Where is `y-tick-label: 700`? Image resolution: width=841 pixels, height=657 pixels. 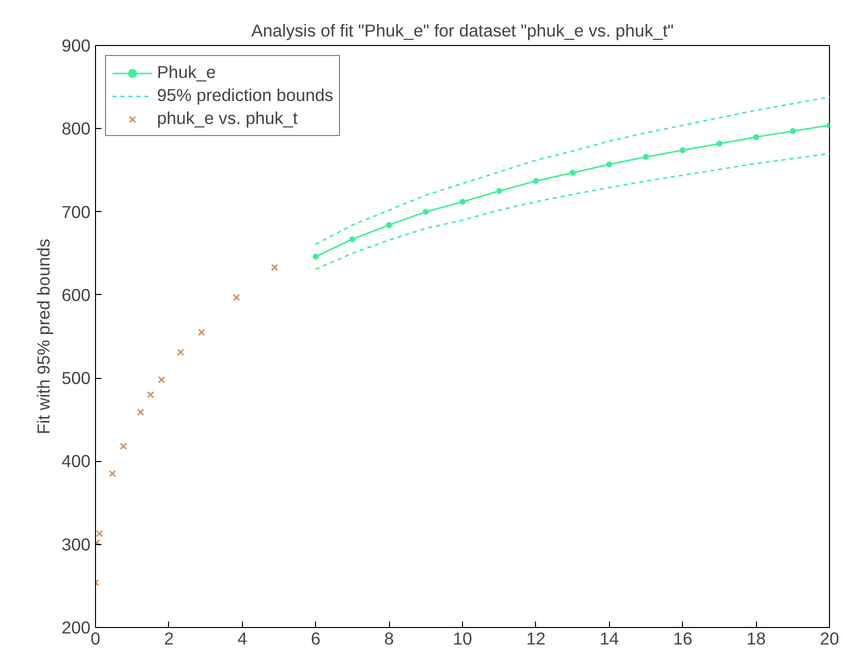
y-tick-label: 700 is located at coordinates (76, 212).